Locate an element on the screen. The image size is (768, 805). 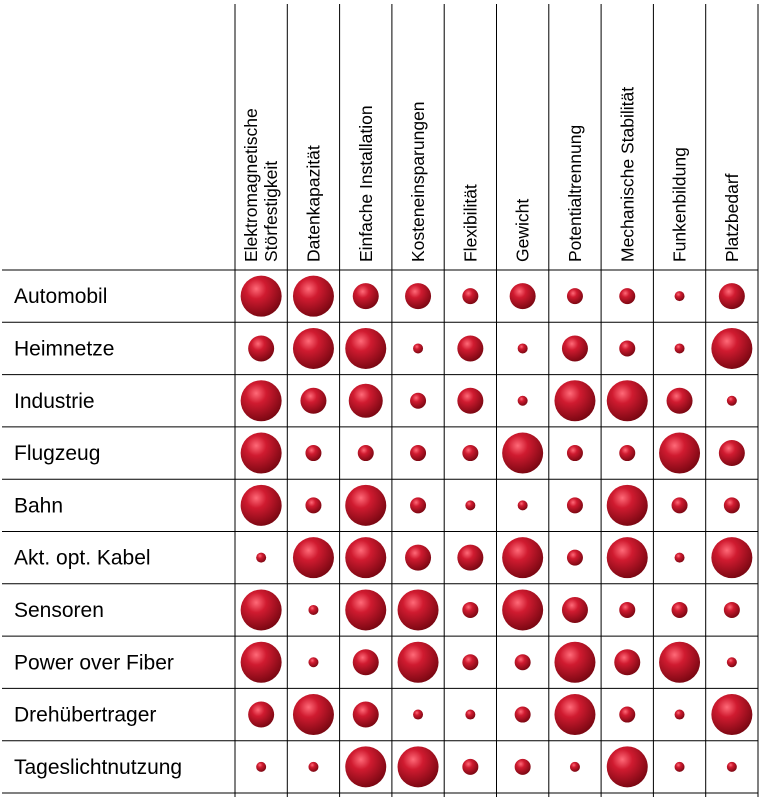
column-label: Potentialtrennung is located at coordinates (575, 193).